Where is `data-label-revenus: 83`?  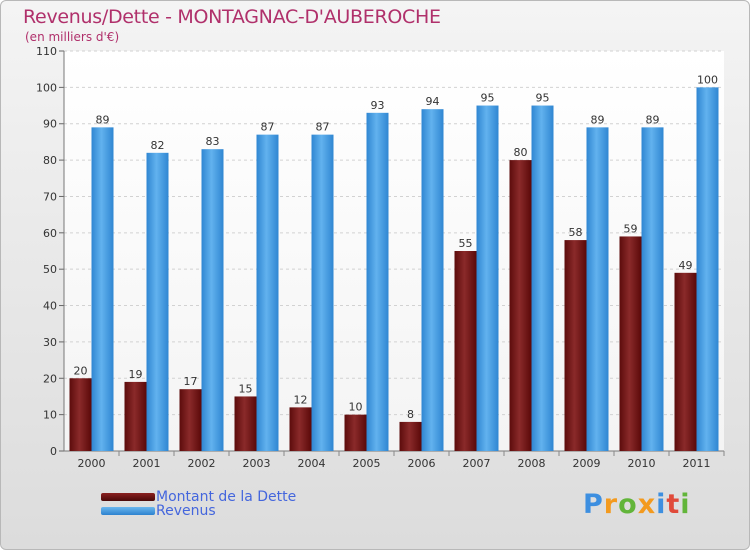
data-label-revenus: 83 is located at coordinates (213, 141).